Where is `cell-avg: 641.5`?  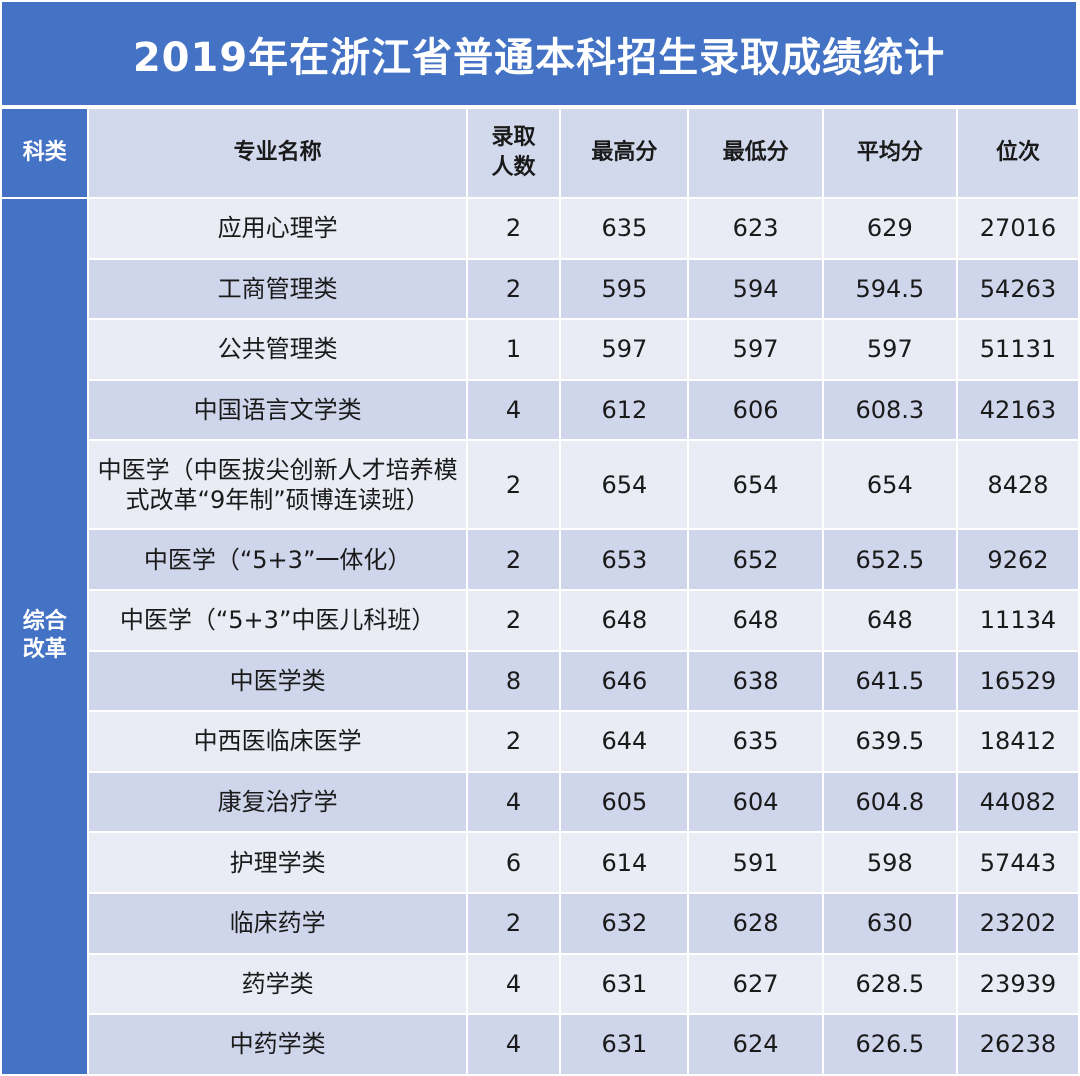
cell-avg: 641.5 is located at coordinates (889, 681).